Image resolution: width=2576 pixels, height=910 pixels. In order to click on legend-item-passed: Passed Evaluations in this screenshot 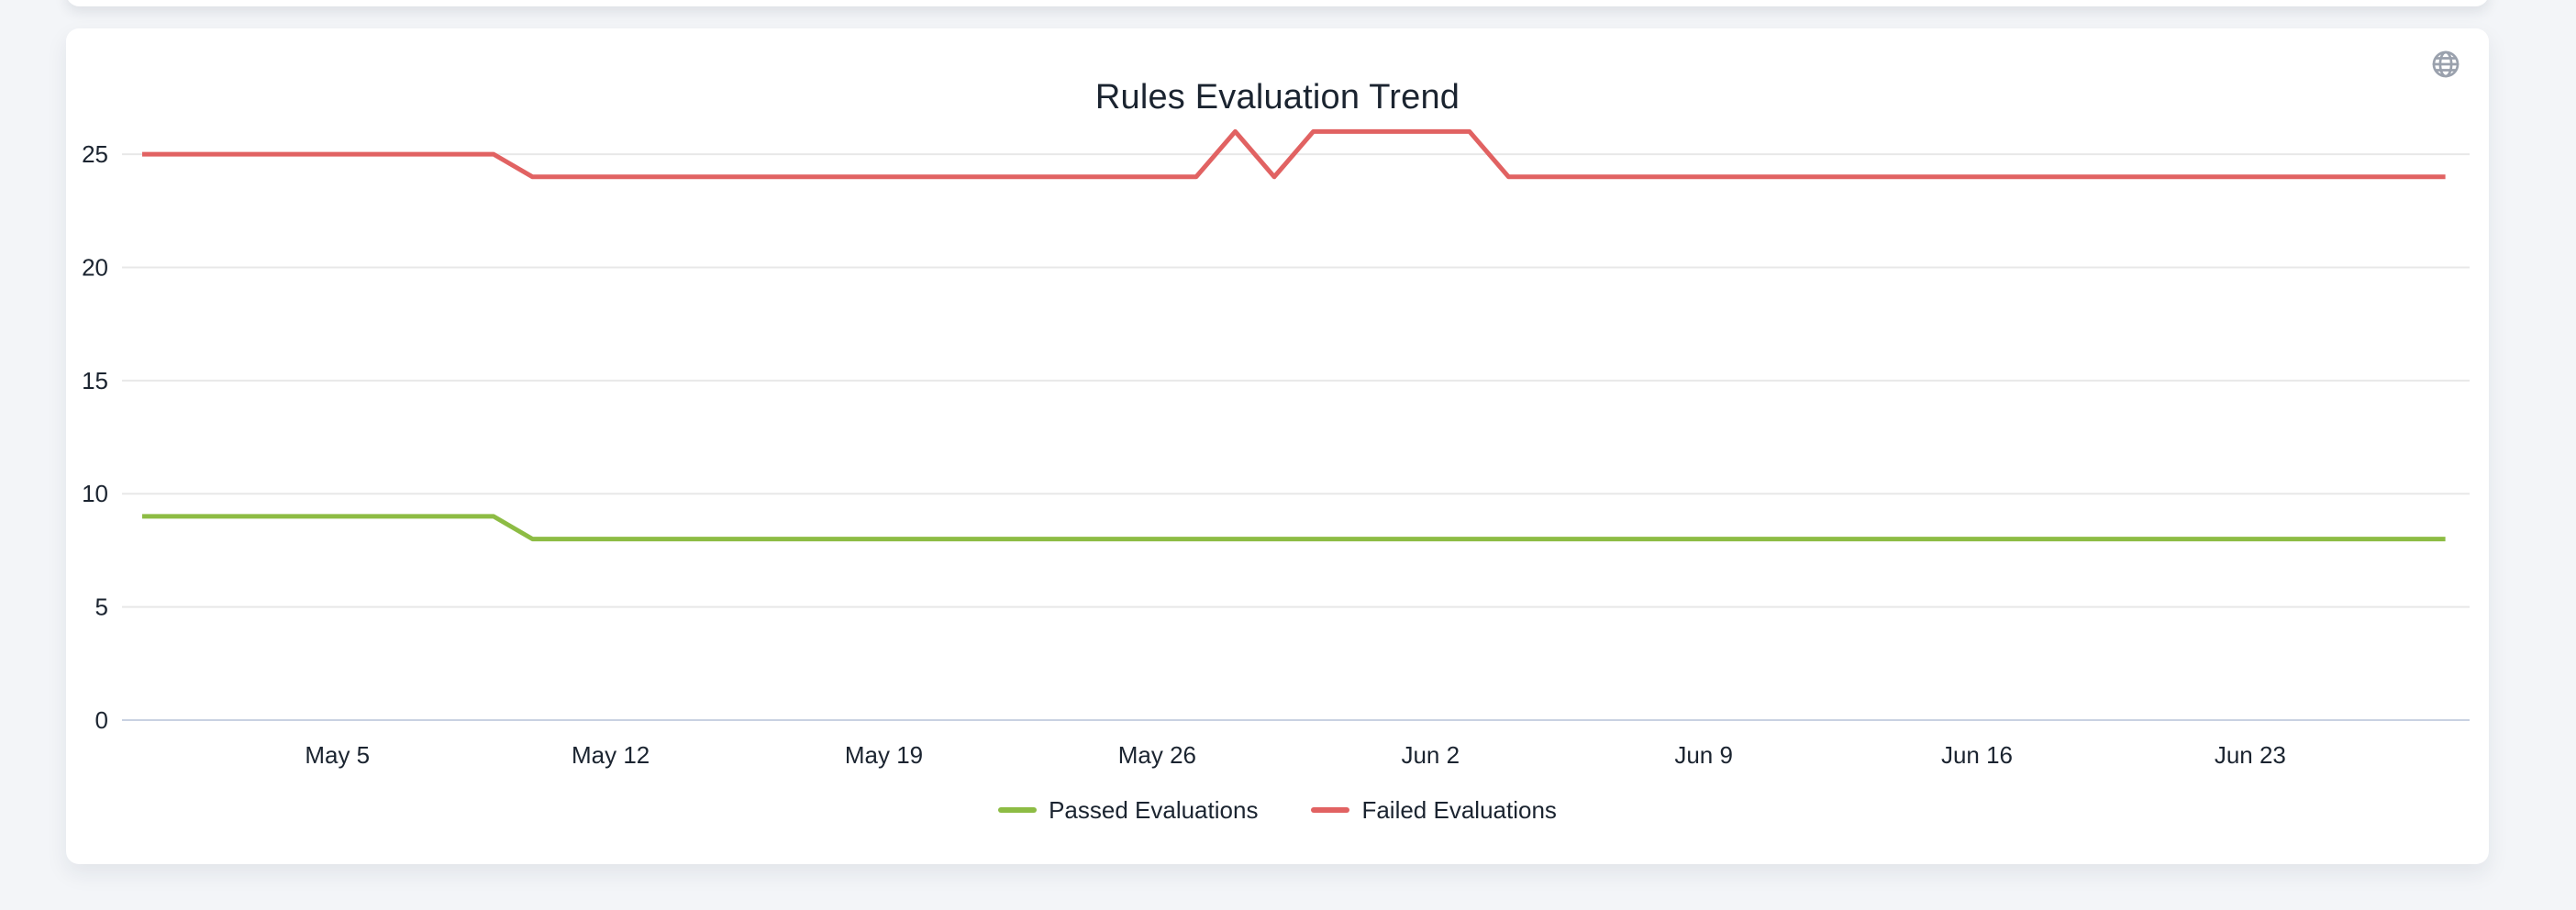, I will do `click(1128, 810)`.